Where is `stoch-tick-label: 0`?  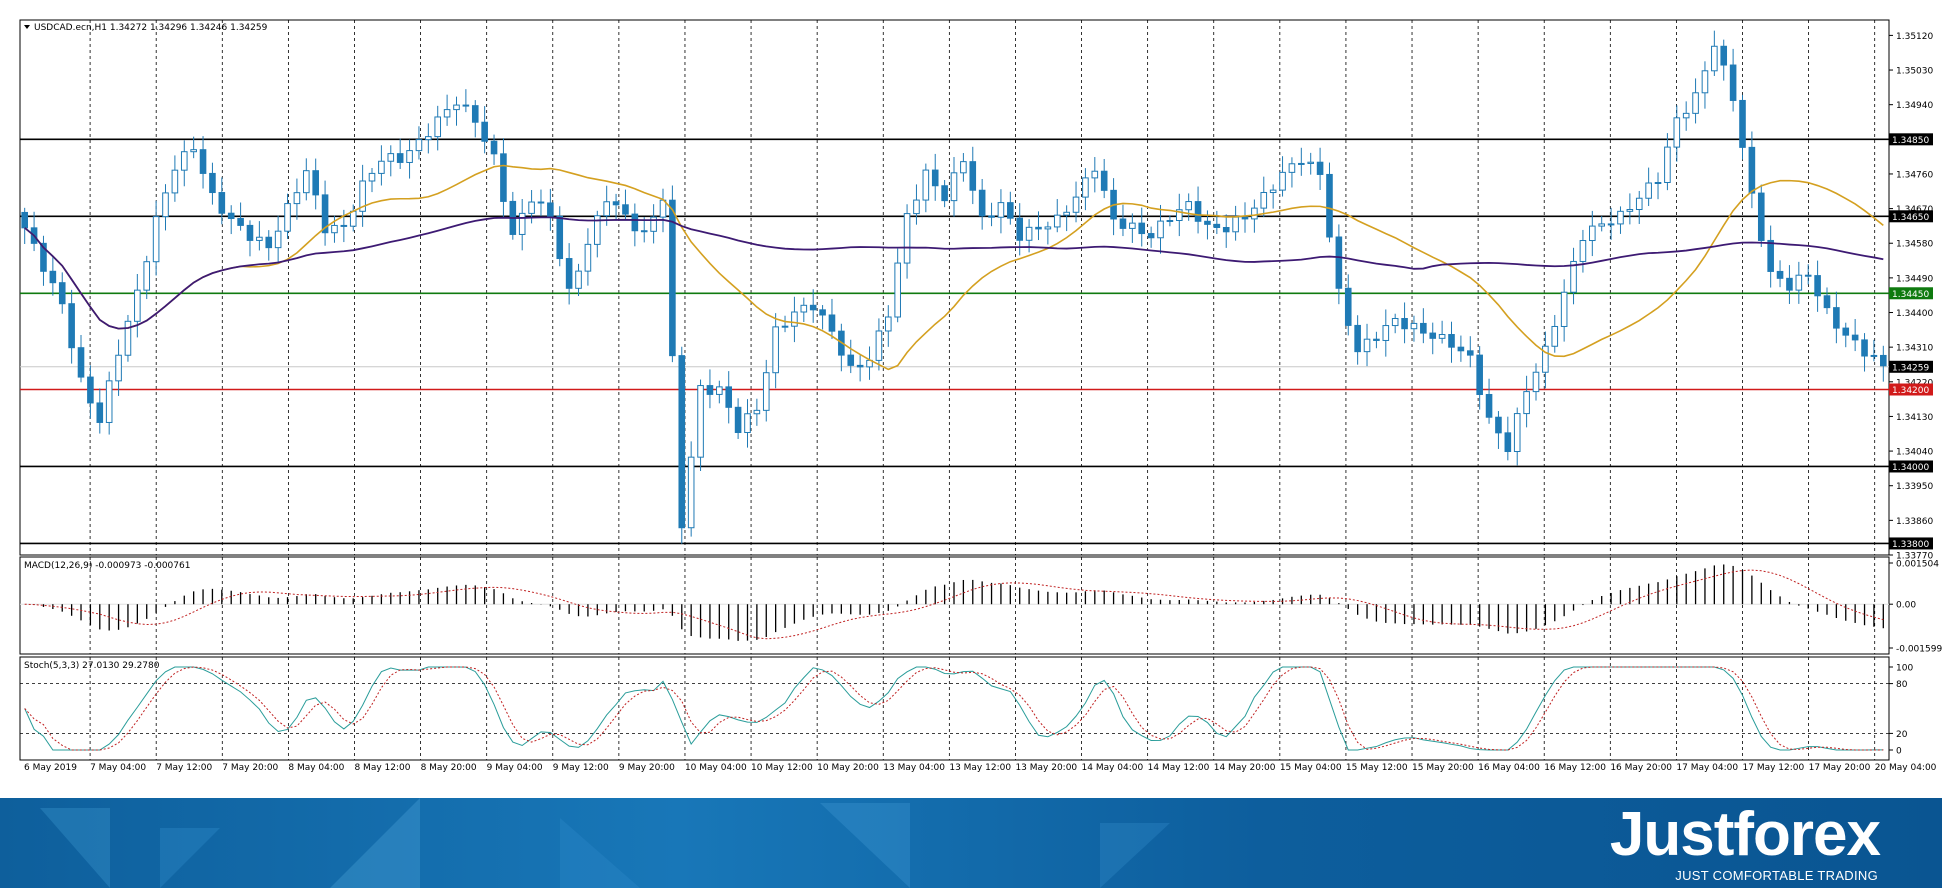
stoch-tick-label: 0 is located at coordinates (1899, 752).